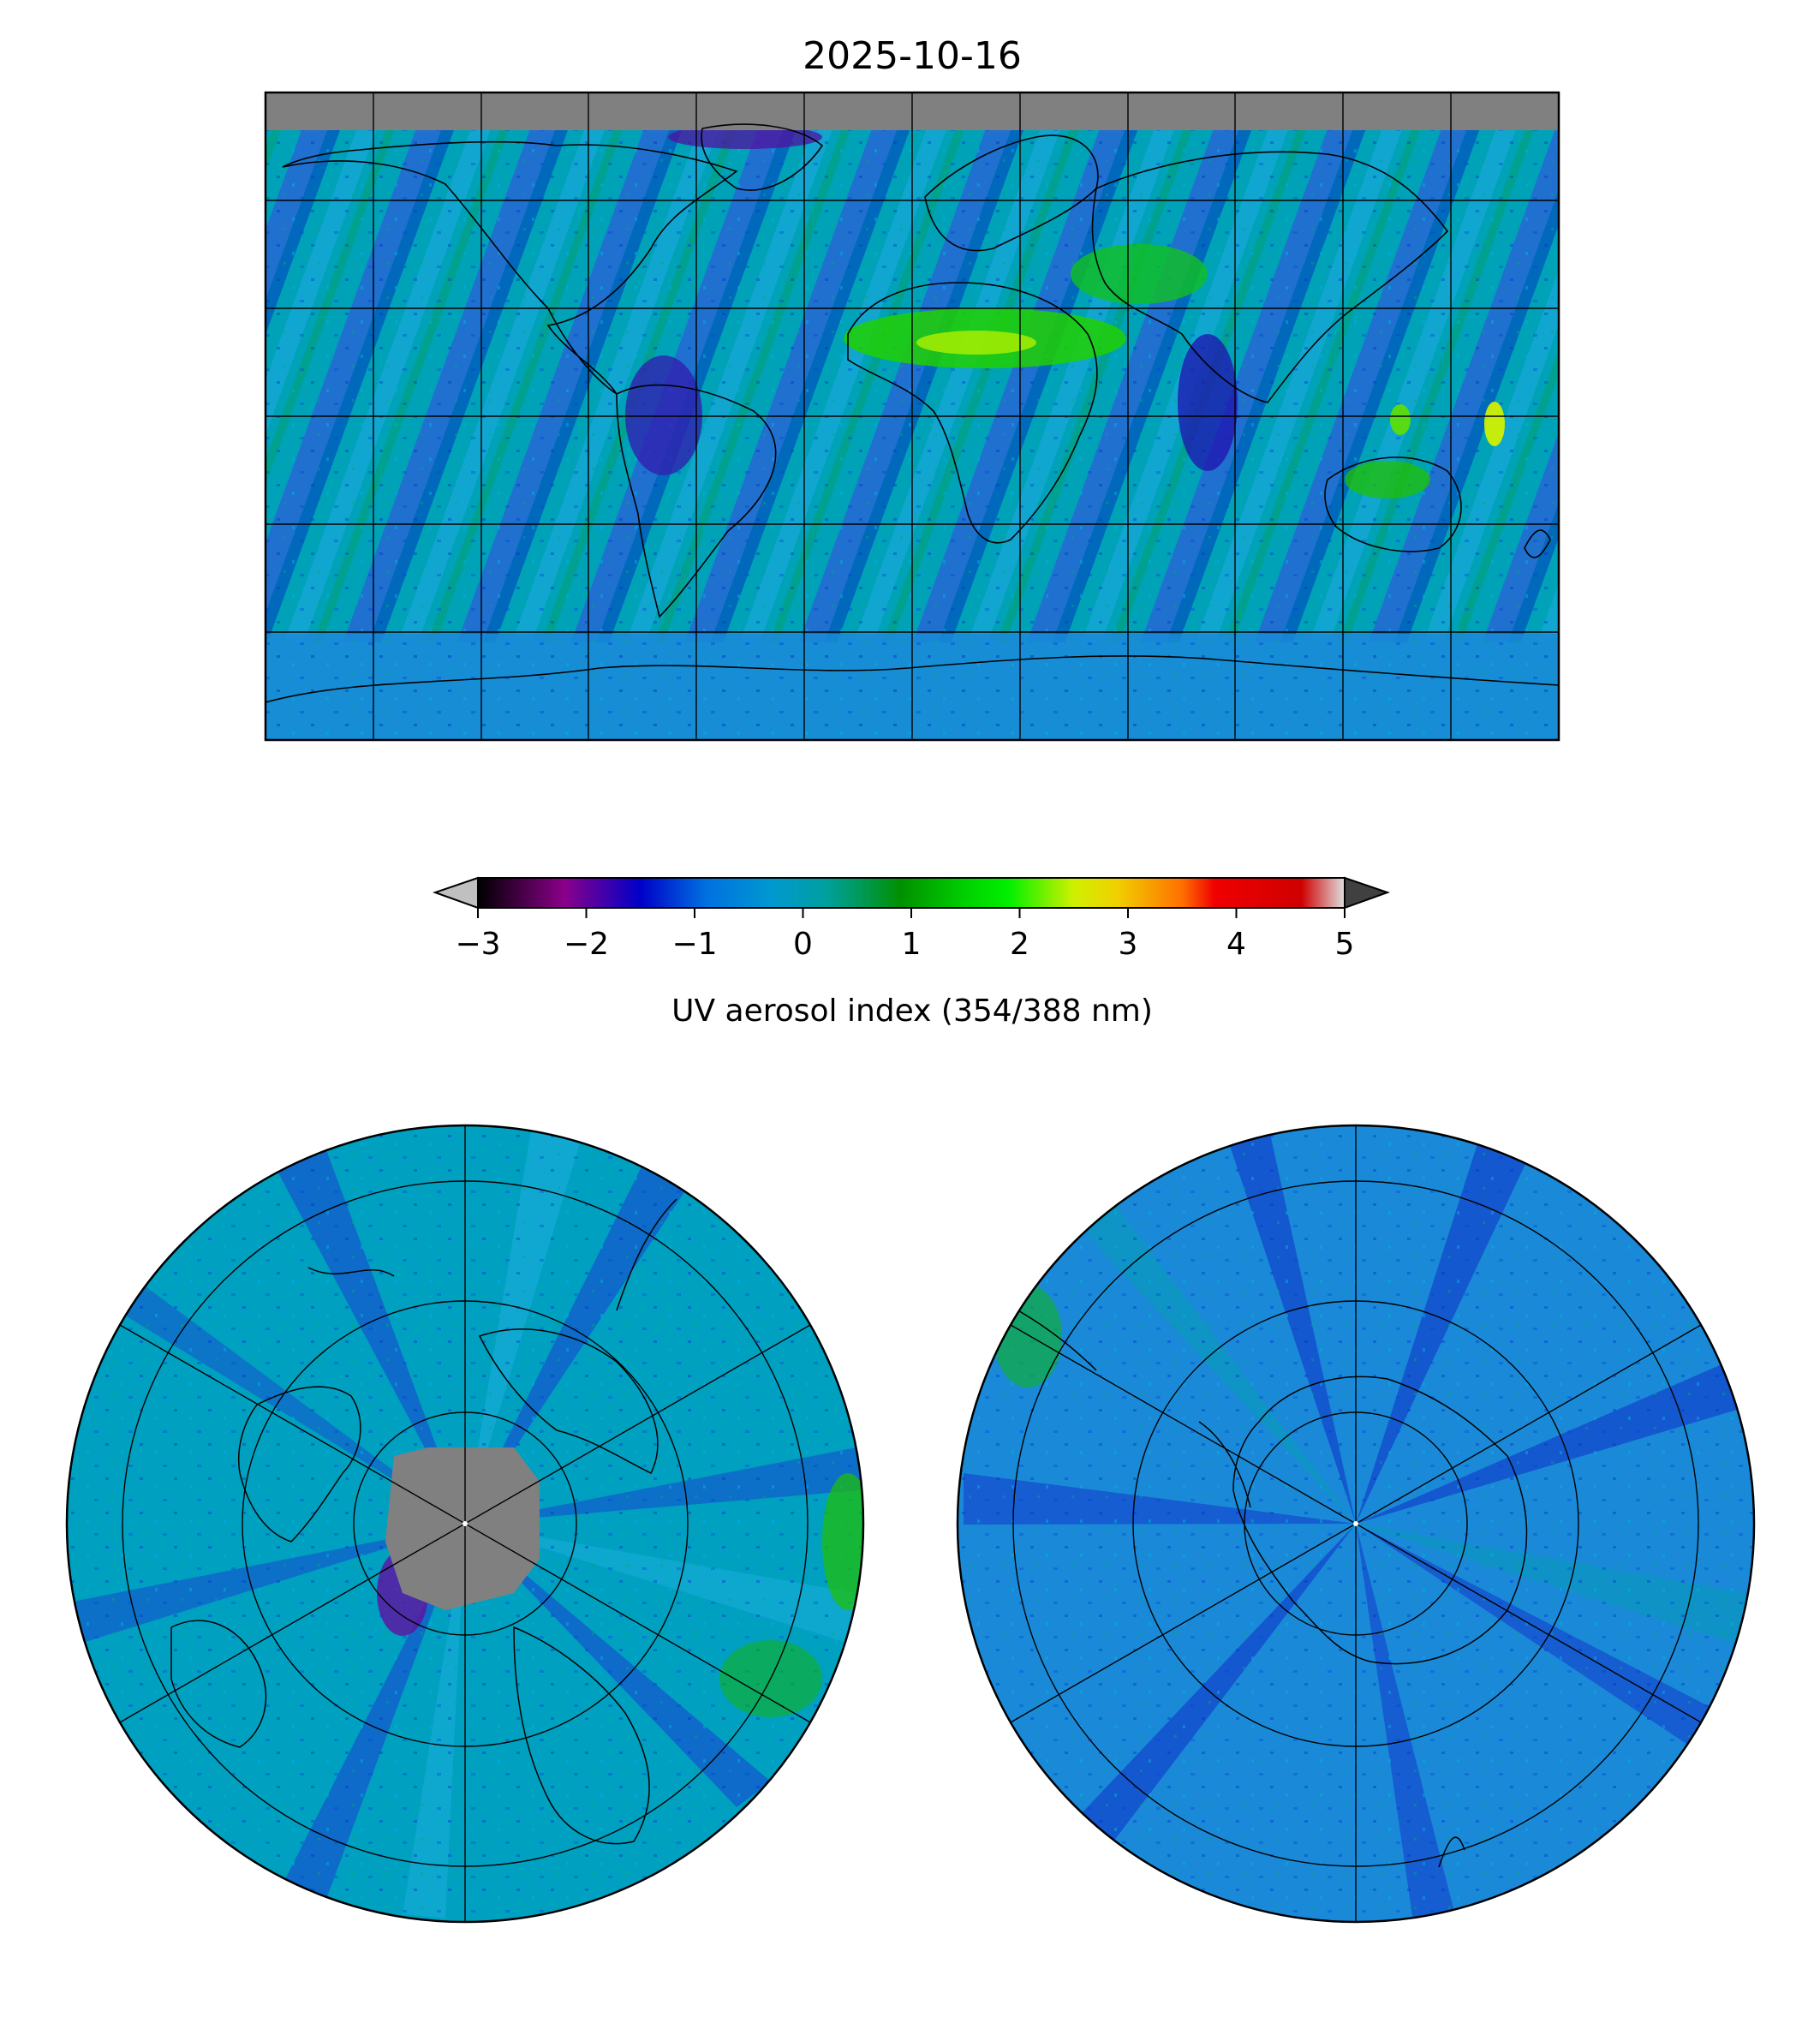  Describe the element at coordinates (663, 415) in the screenshot. I see `amazon-low` at that location.